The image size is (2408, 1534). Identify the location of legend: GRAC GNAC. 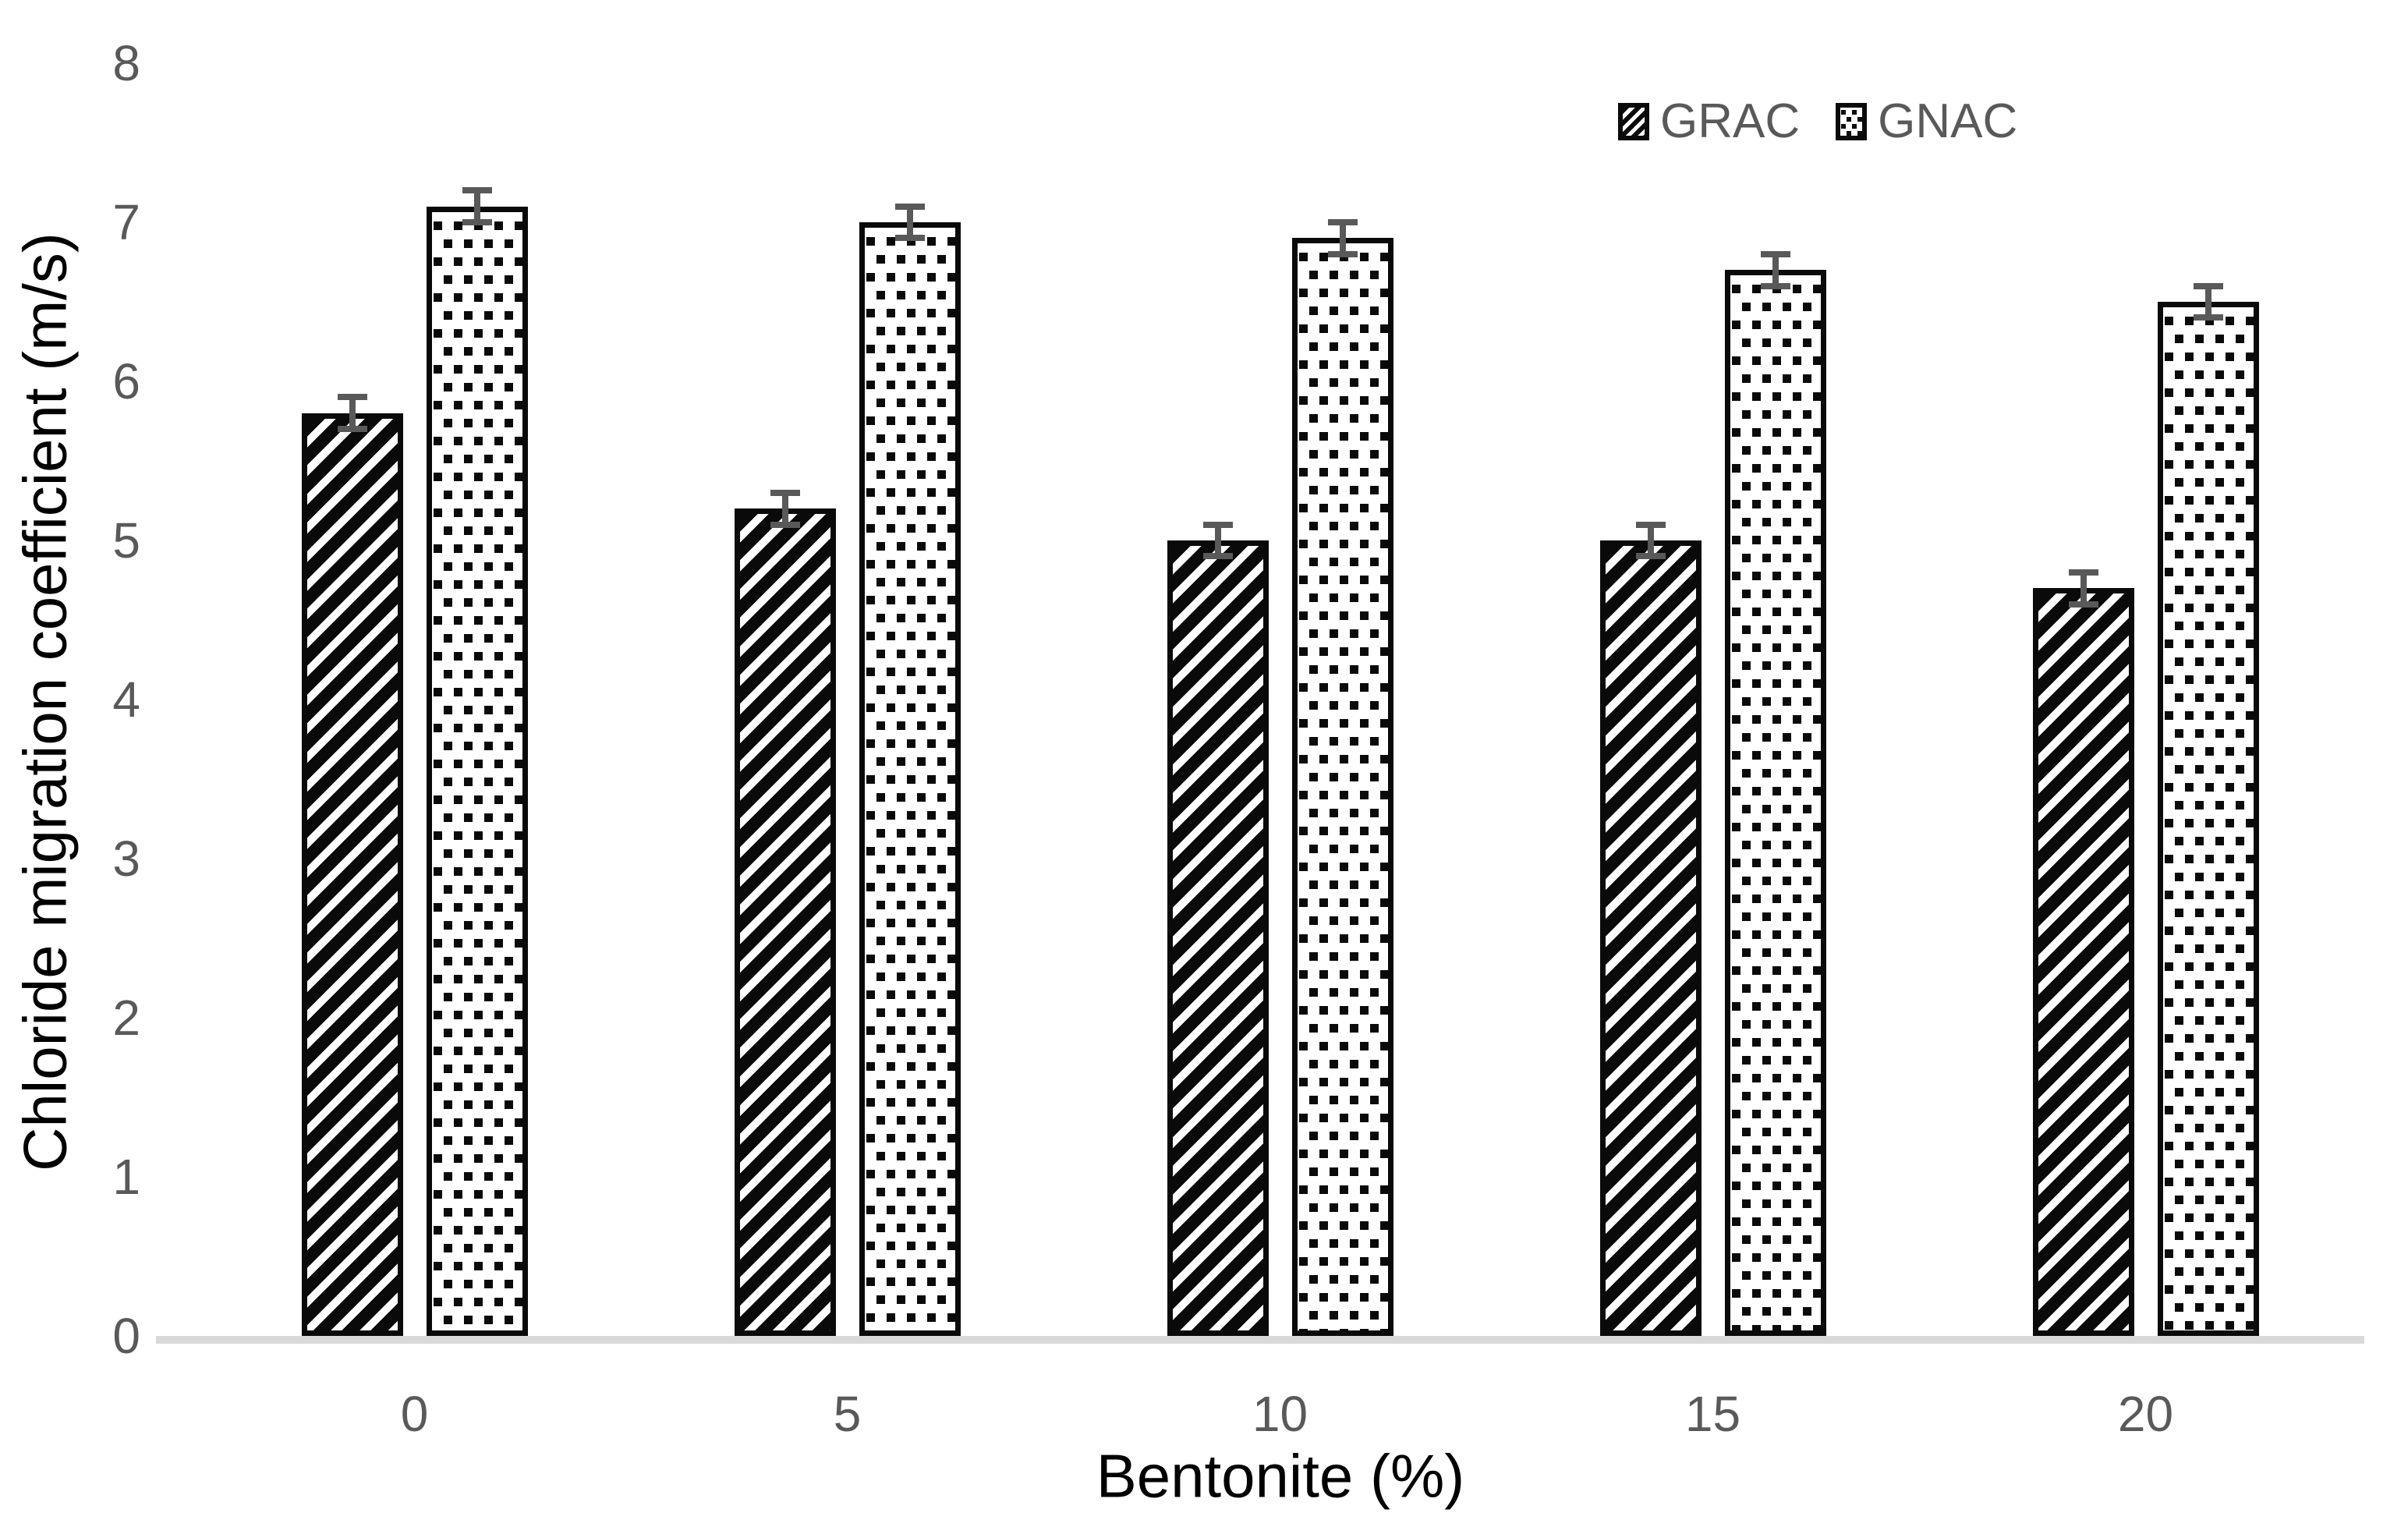
(1817, 122).